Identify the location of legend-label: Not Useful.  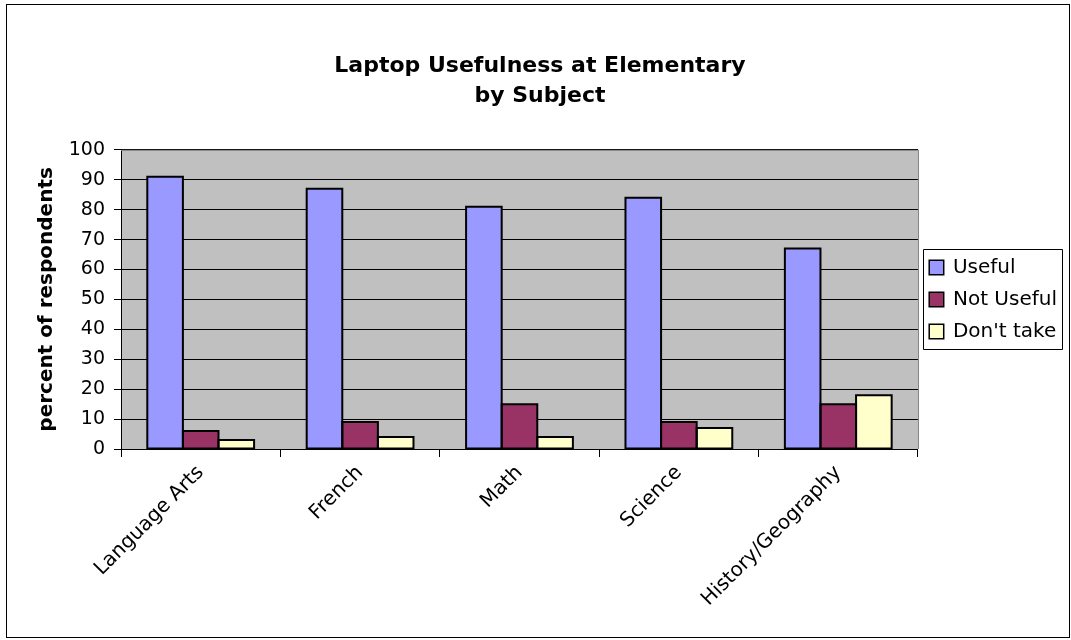
(1005, 297).